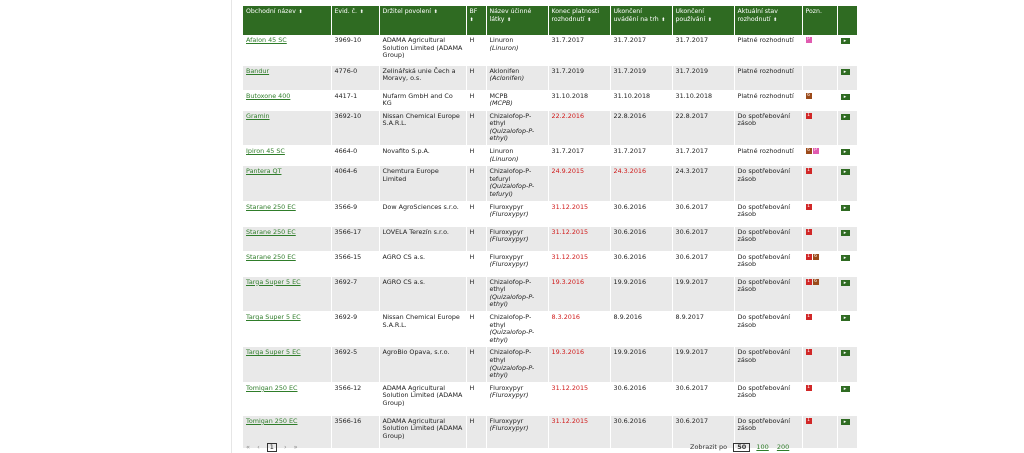 The height and width of the screenshot is (453, 1024). I want to click on first-page-link: «, so click(248, 447).